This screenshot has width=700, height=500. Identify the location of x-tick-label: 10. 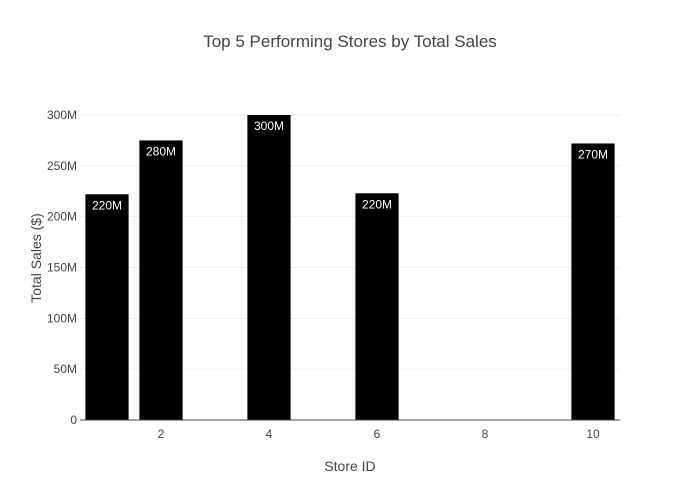
(593, 434).